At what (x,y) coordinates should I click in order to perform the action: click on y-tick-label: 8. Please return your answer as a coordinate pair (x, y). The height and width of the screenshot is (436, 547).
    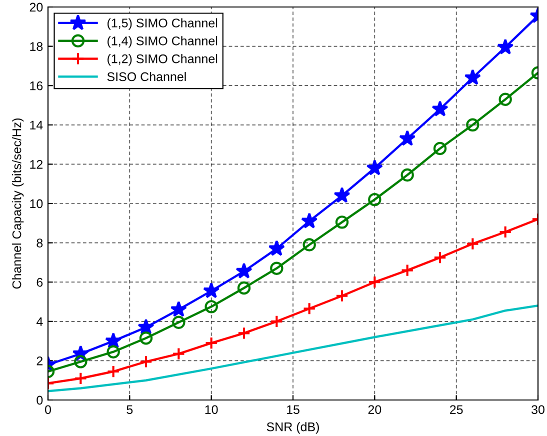
    Looking at the image, I should click on (39, 243).